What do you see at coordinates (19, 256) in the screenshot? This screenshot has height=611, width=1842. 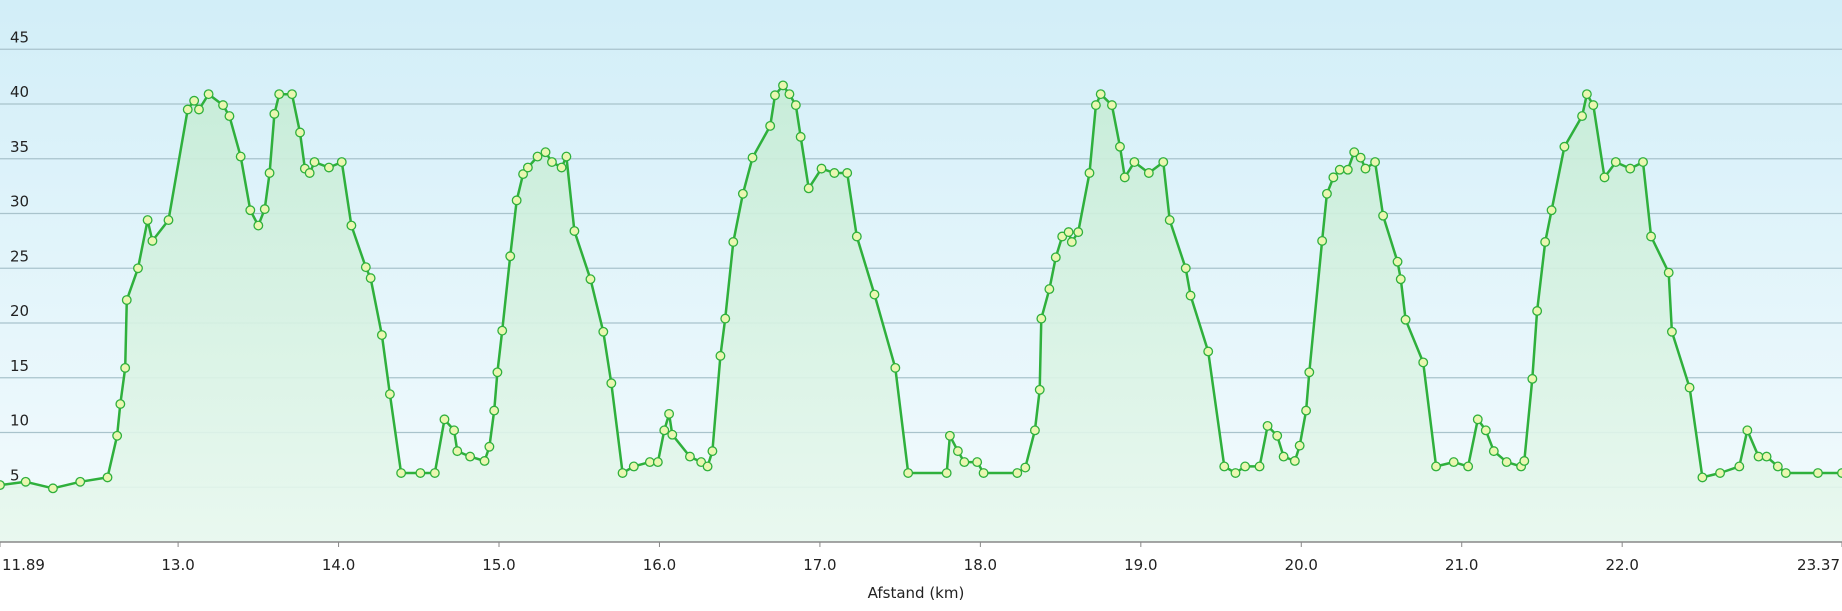 I see `y-tick-label: 25` at bounding box center [19, 256].